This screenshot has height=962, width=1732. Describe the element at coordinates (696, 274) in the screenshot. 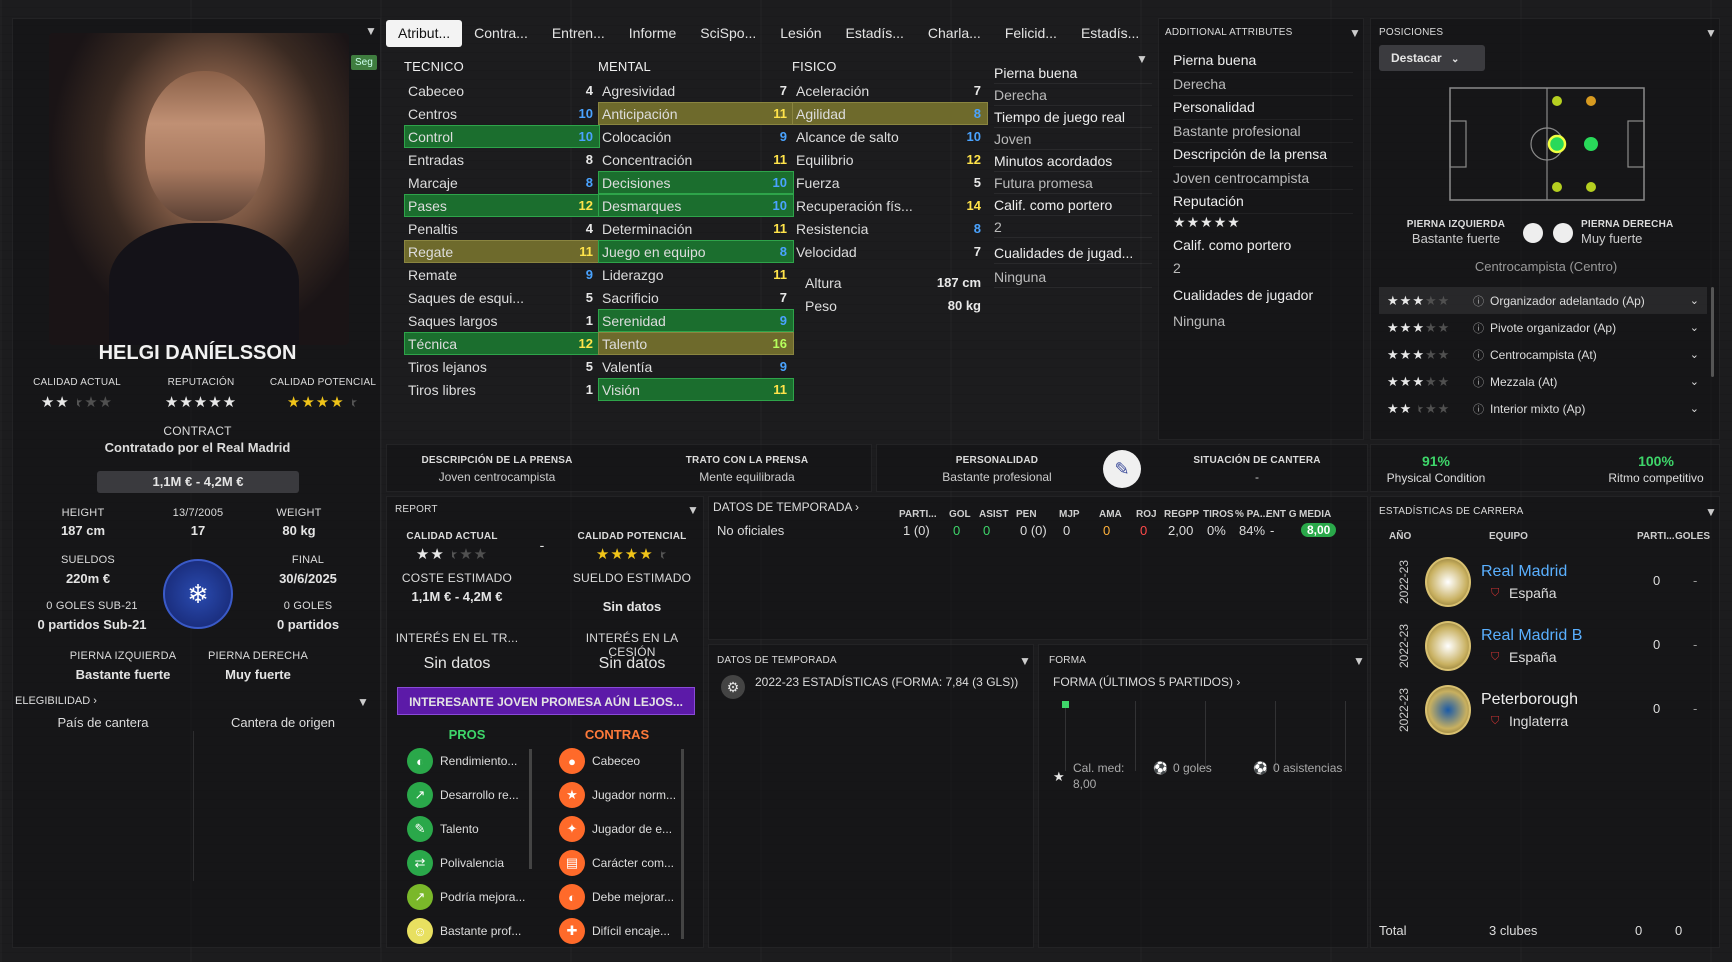

I see `attribute-row: Liderazgo 11` at that location.